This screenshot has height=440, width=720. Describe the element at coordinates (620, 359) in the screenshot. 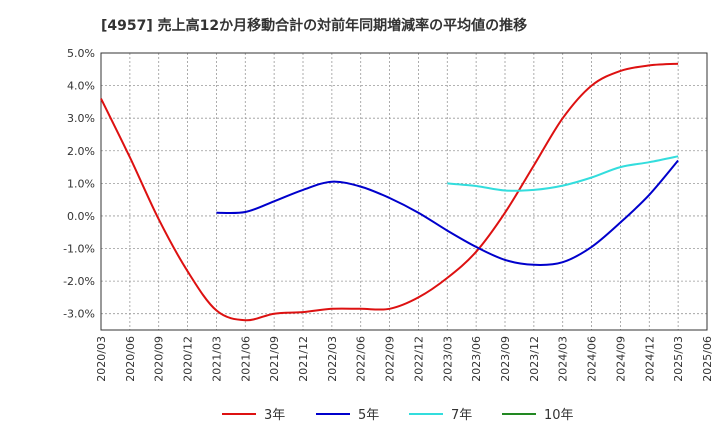

I see `x-tick-label: 2024/09` at that location.